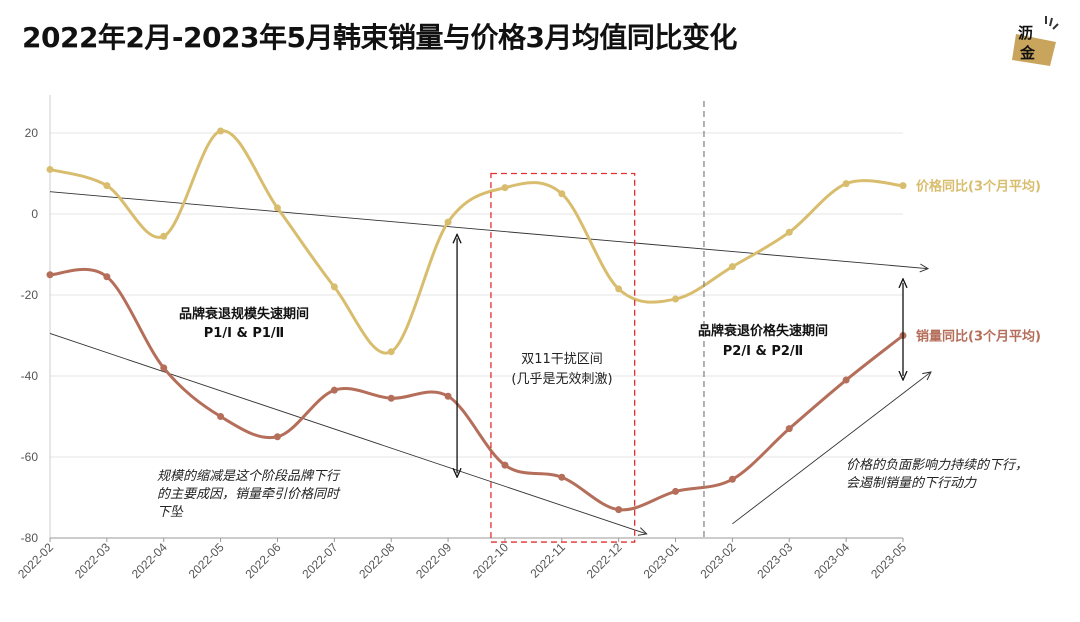 This screenshot has height=622, width=1080. I want to click on phase2-subtitle: P2/Ⅰ & P2/Ⅱ, so click(763, 351).